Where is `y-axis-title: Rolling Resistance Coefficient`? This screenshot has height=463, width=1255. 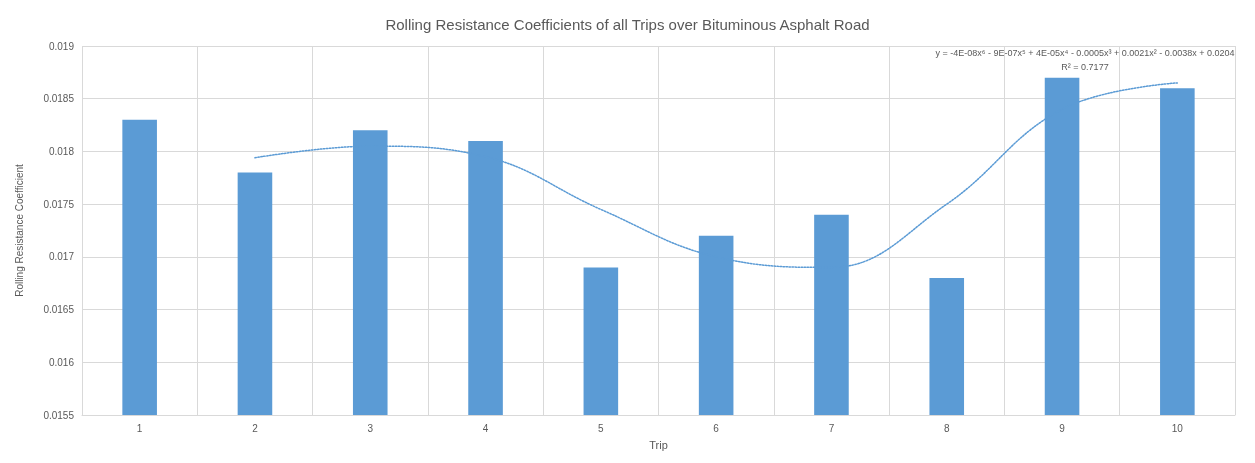
y-axis-title: Rolling Resistance Coefficient is located at coordinates (19, 230).